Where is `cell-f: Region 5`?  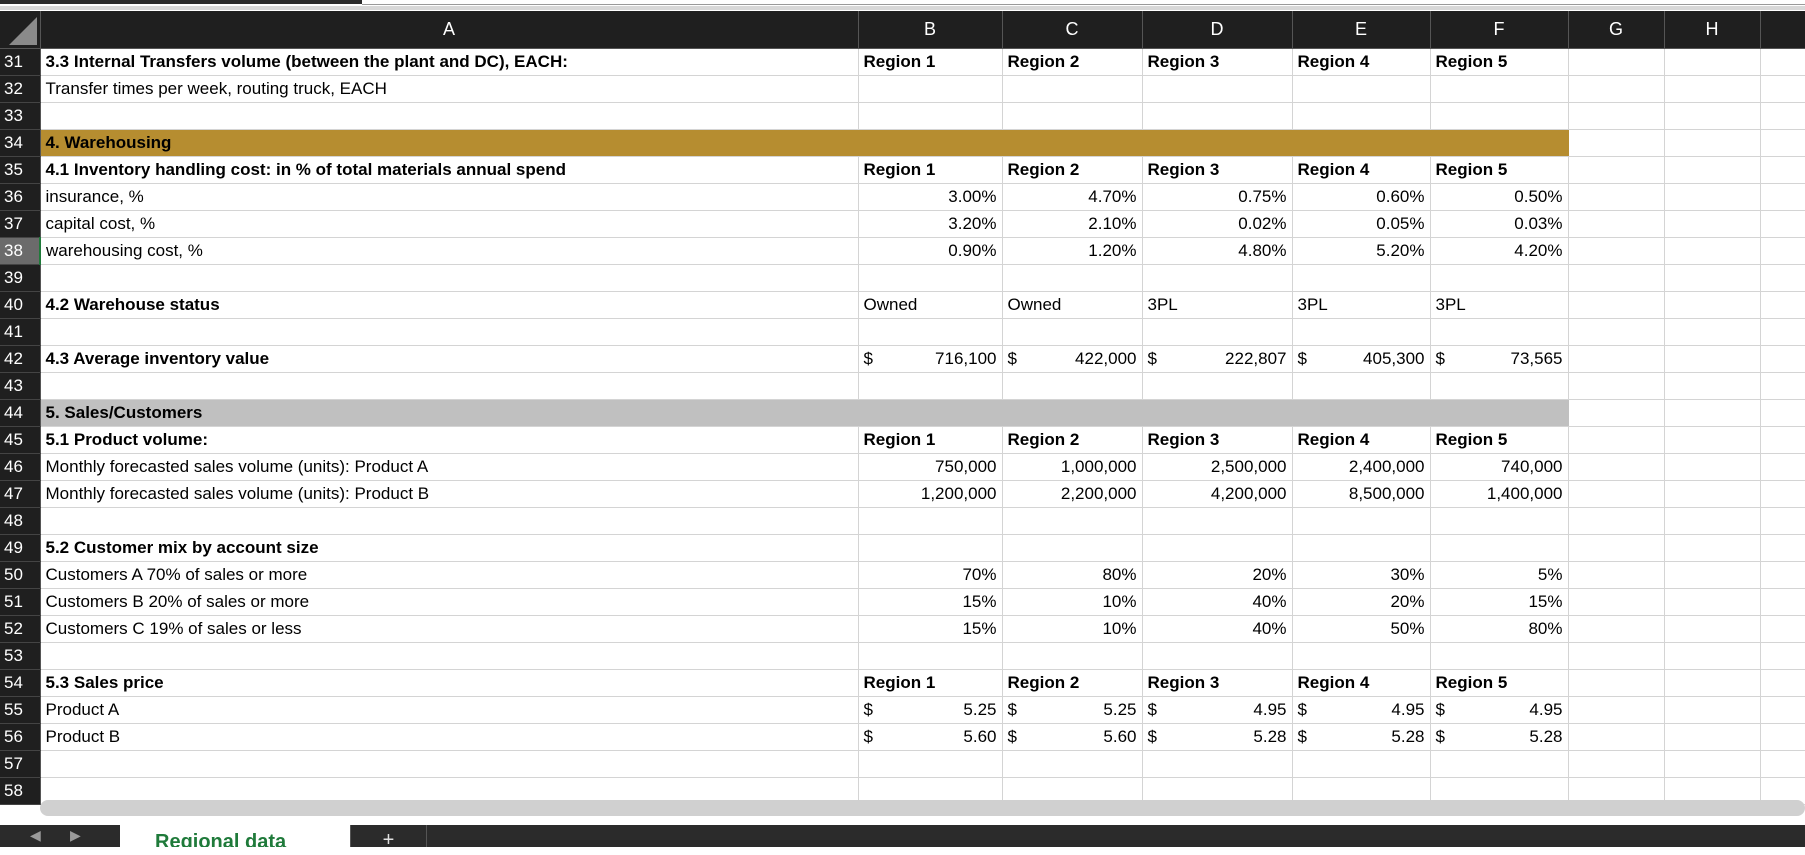
cell-f: Region 5 is located at coordinates (1499, 683).